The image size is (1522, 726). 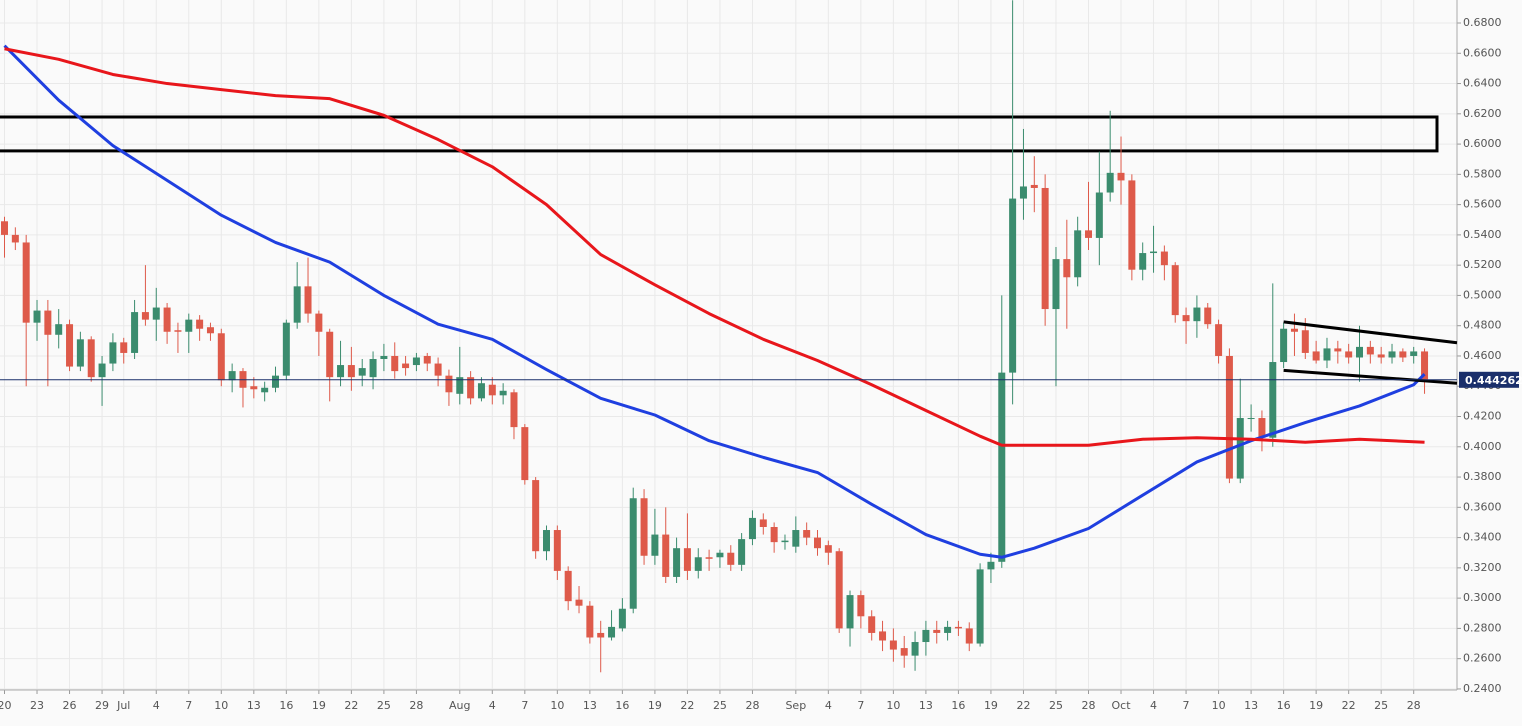 I want to click on y-tick-label: 0.4800, so click(x=1482, y=325).